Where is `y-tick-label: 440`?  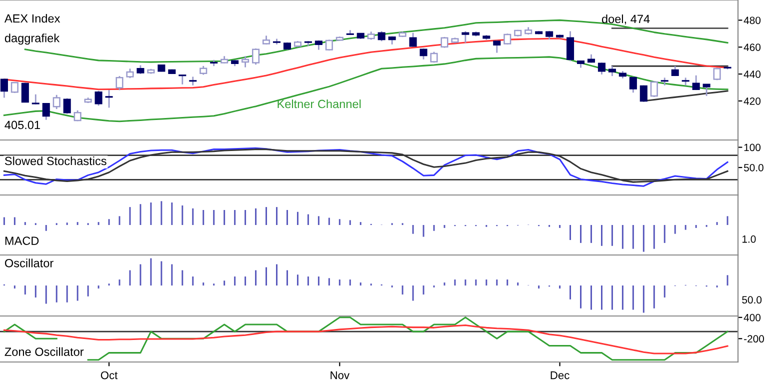
y-tick-label: 440 is located at coordinates (752, 74).